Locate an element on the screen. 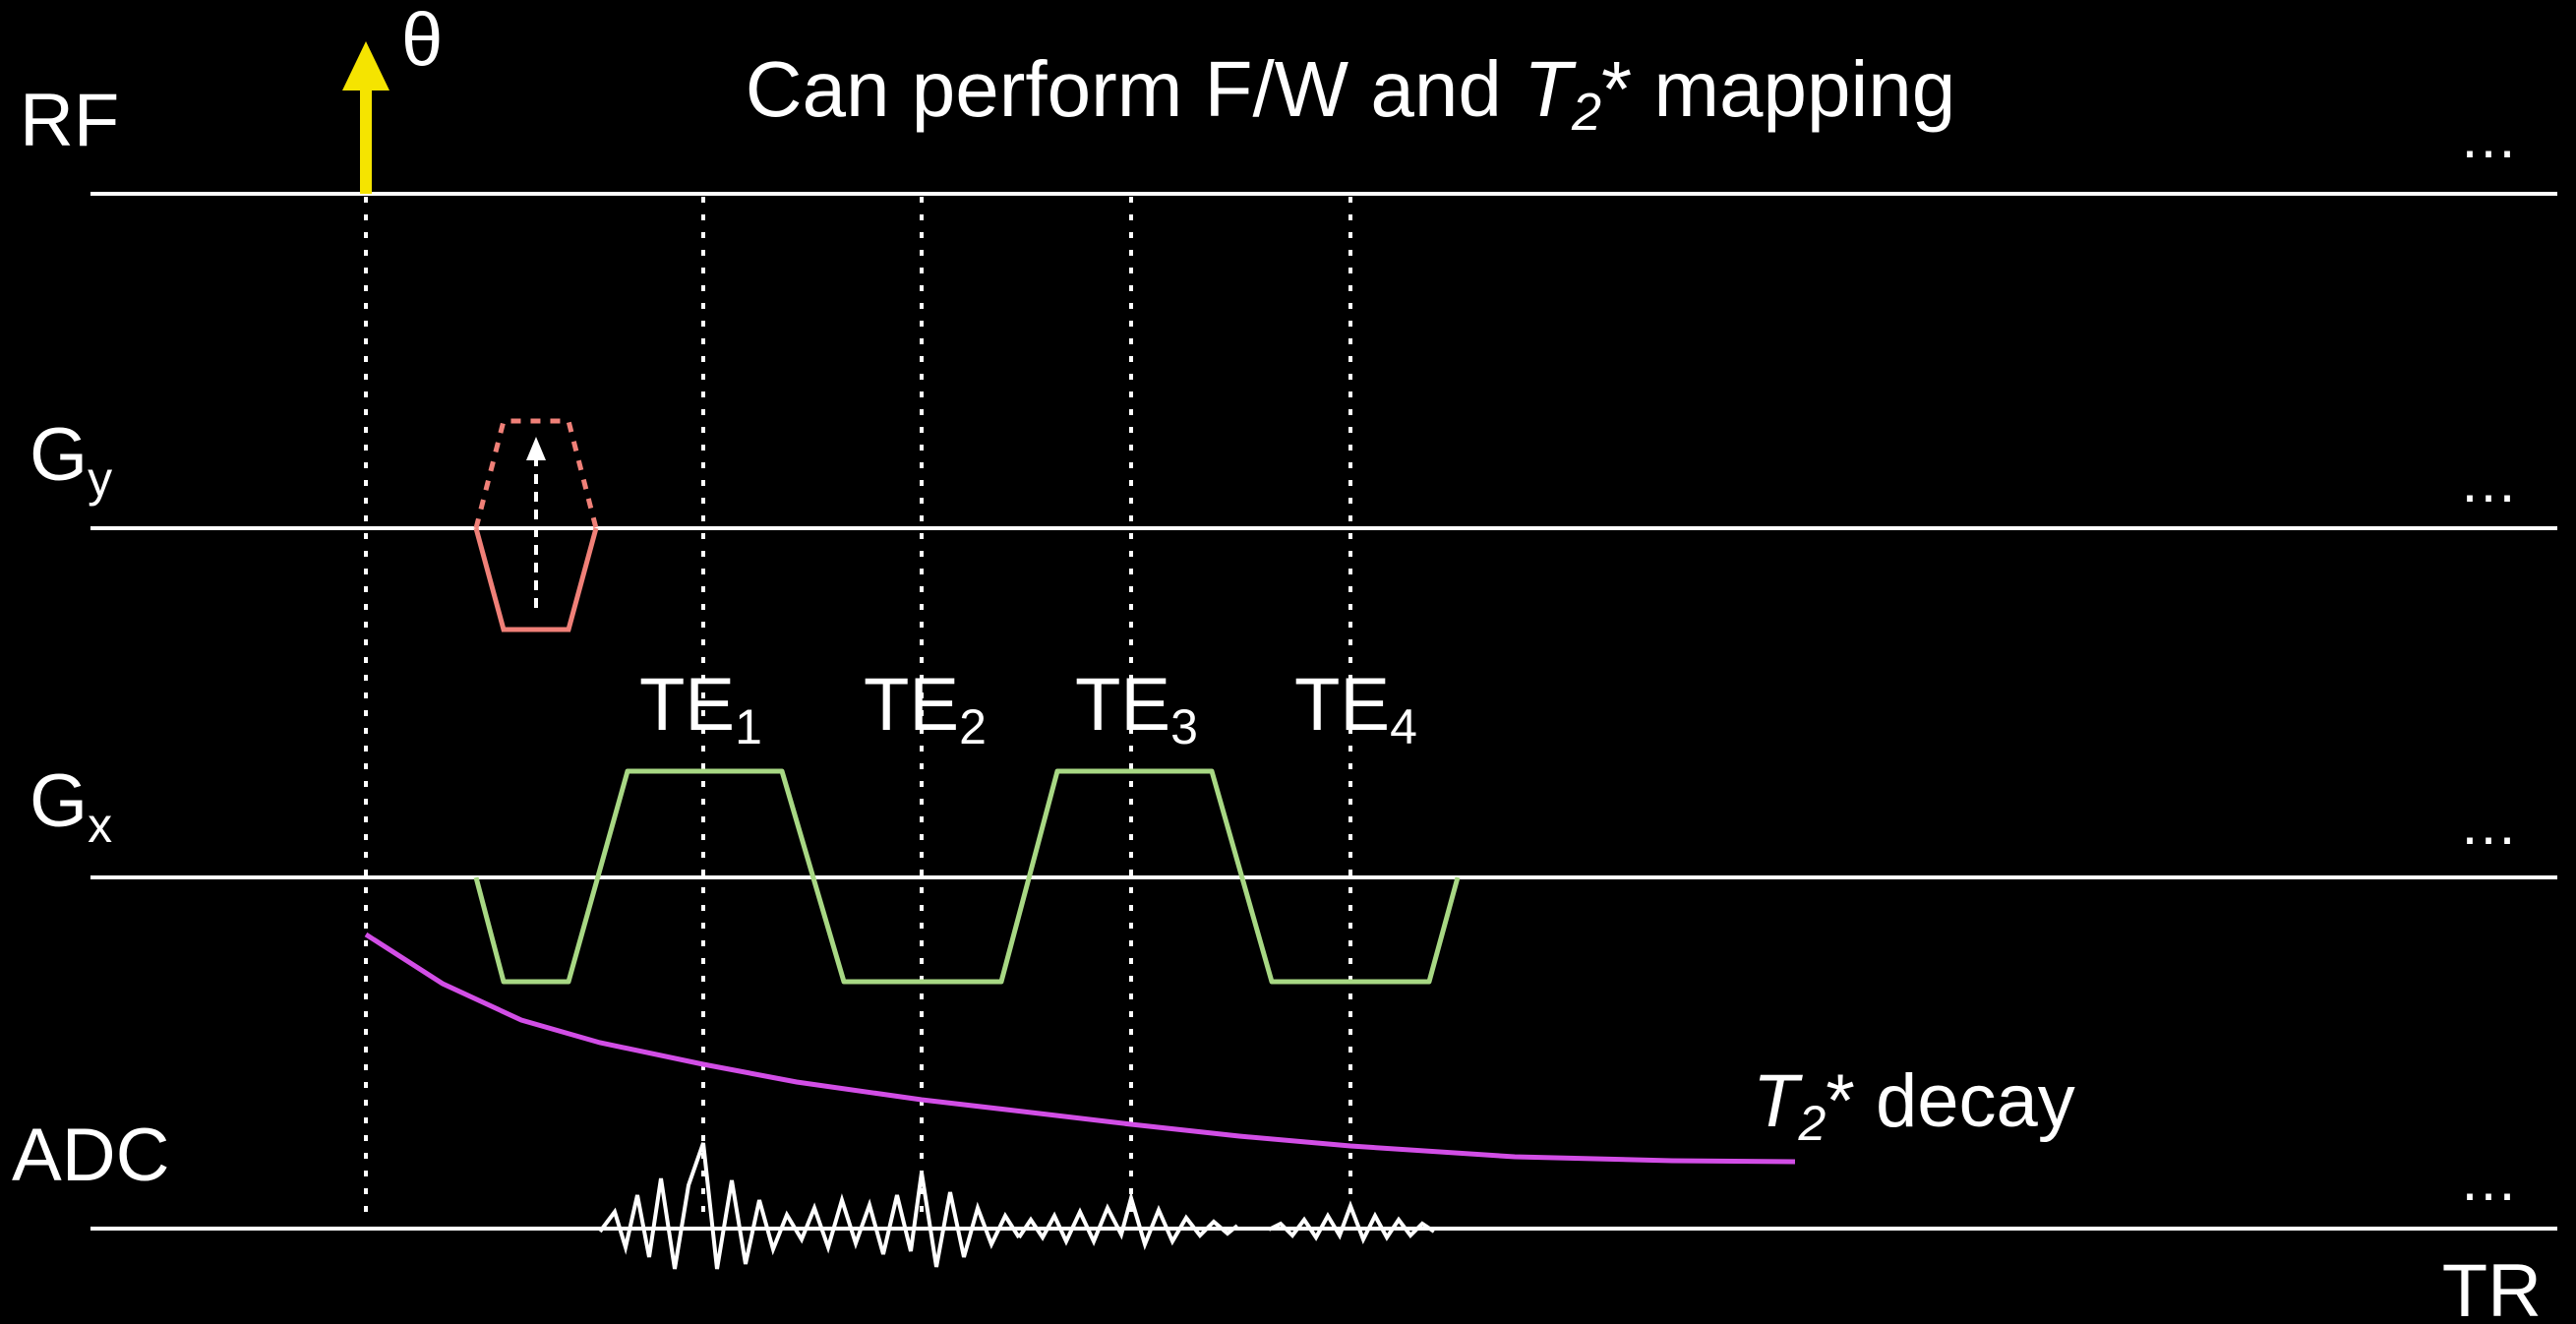 Image resolution: width=2576 pixels, height=1324 pixels. adc-row-label: ADC is located at coordinates (90, 1155).